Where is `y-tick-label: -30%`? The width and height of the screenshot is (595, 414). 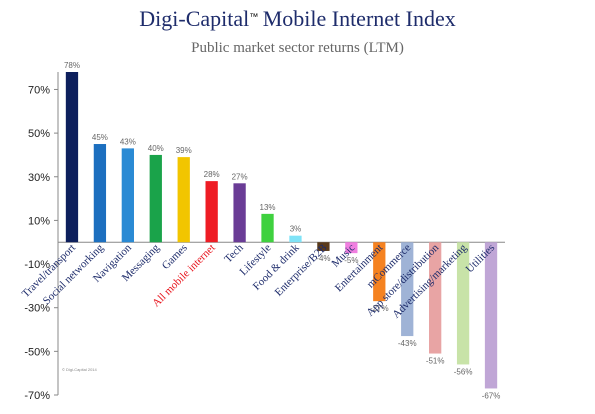
y-tick-label: -30% is located at coordinates (37, 309).